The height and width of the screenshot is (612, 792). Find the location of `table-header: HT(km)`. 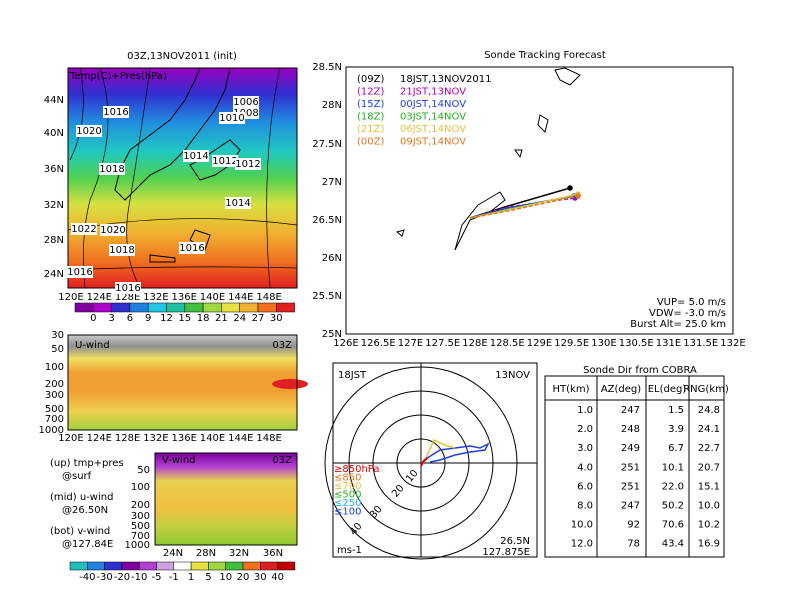

table-header: HT(km) is located at coordinates (571, 389).